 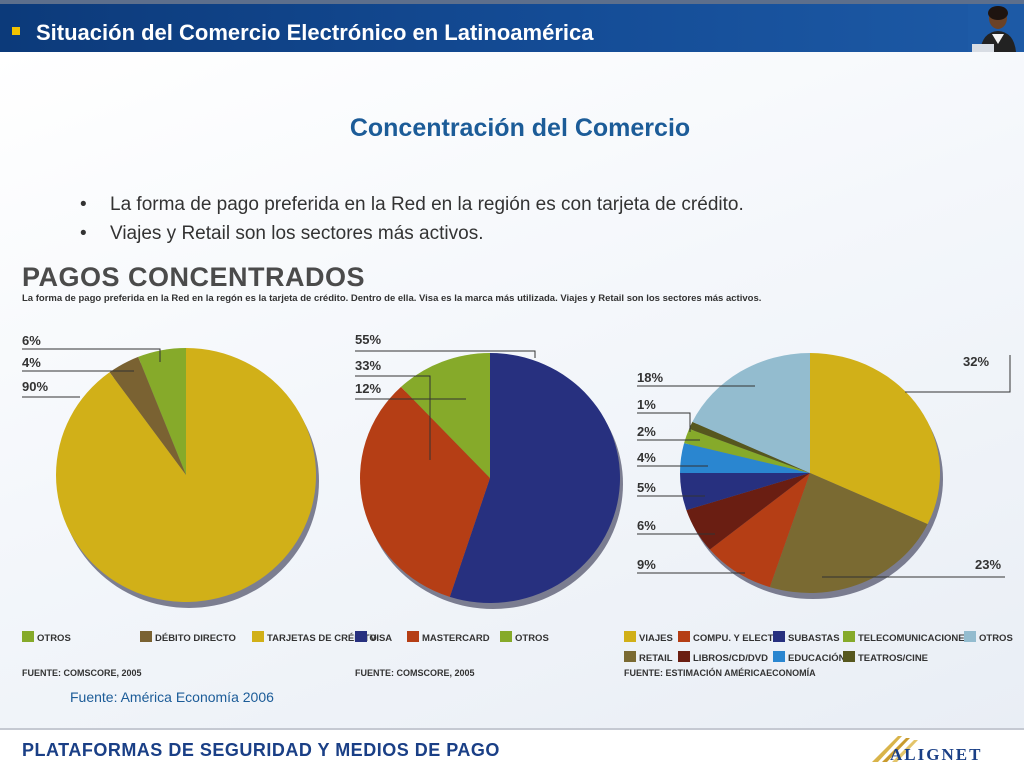 What do you see at coordinates (31, 340) in the screenshot?
I see `pie-1-percent-label: 6%` at bounding box center [31, 340].